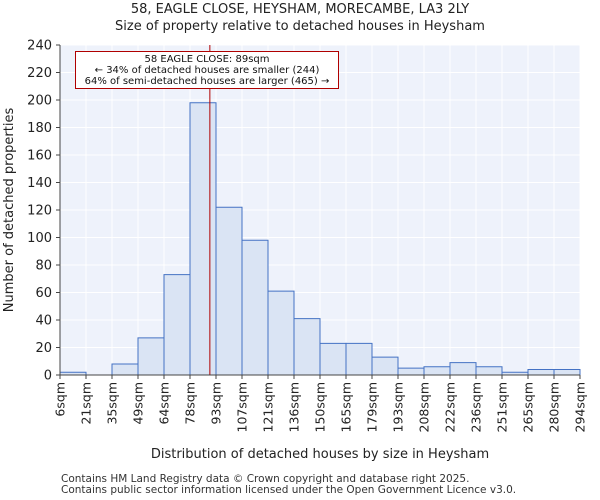 This screenshot has height=500, width=600. I want to click on x-tick-label: 265sqm, so click(528, 407).